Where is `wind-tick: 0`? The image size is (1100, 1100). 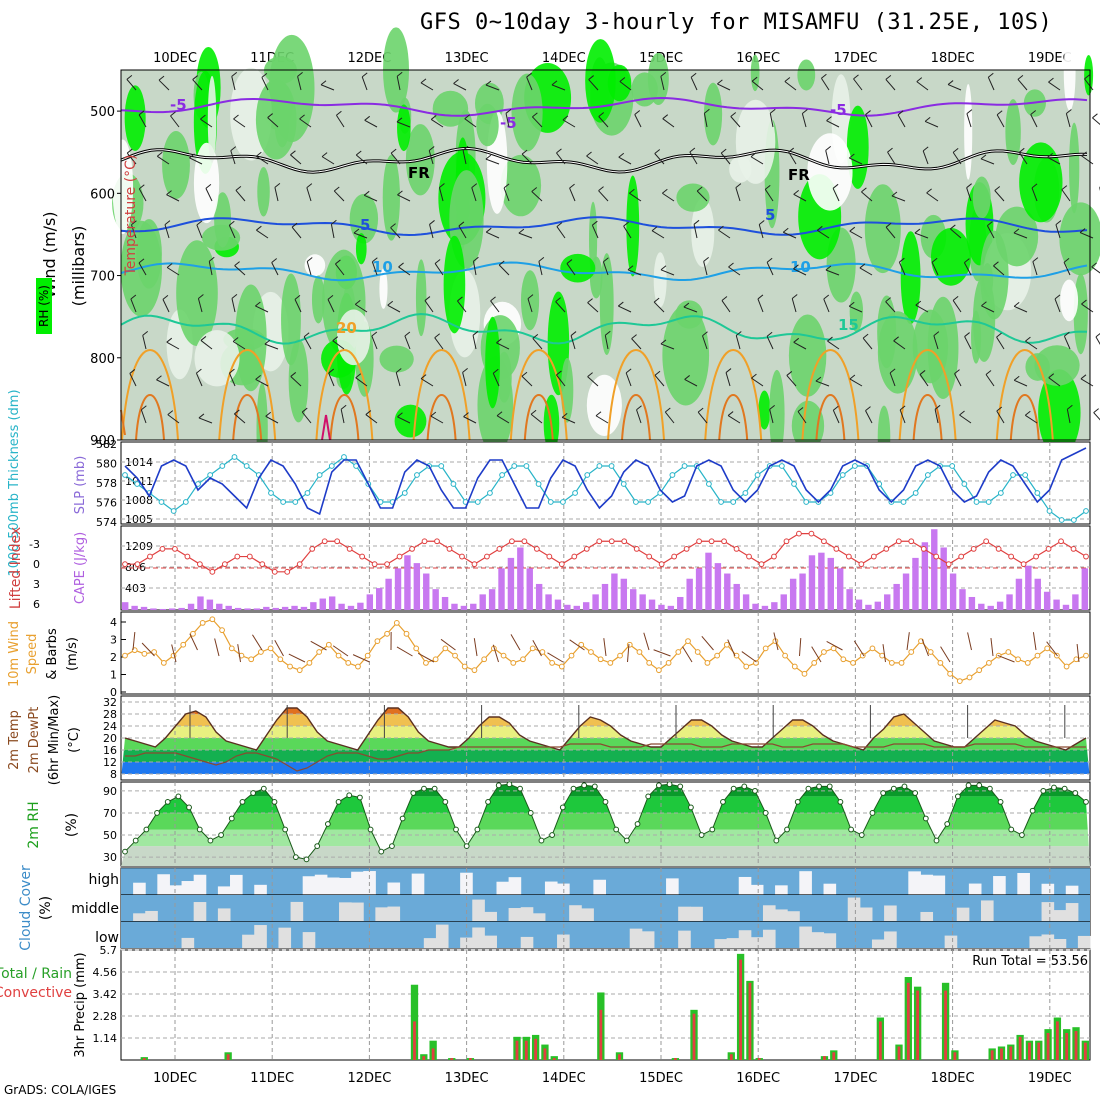
wind-tick: 0 is located at coordinates (113, 692).